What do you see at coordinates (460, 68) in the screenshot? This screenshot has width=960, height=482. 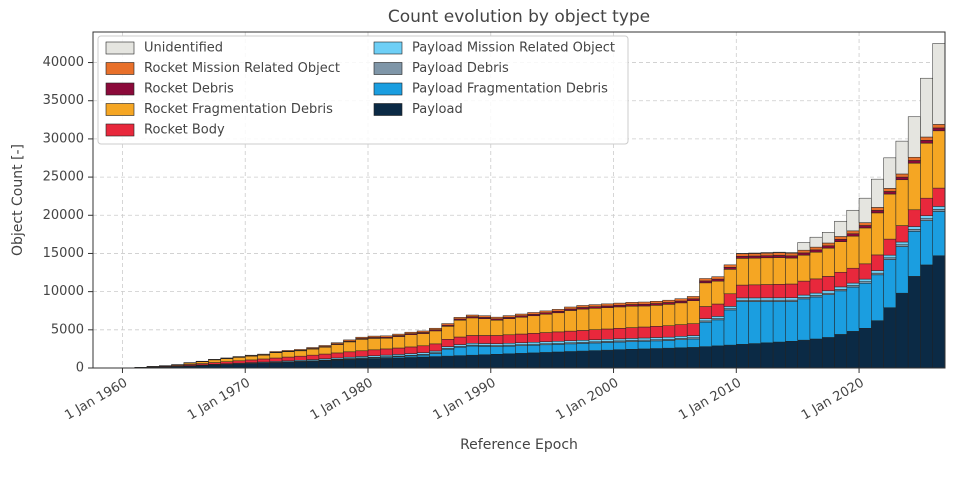 I see `legend-label: Payload Debris` at bounding box center [460, 68].